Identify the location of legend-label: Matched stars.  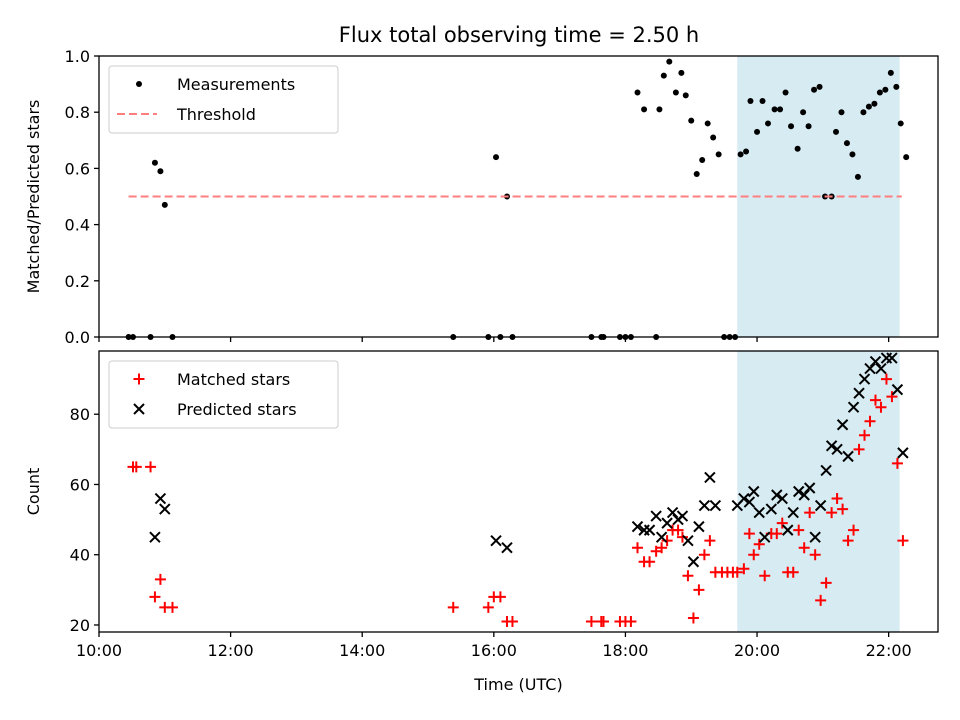
(233, 379).